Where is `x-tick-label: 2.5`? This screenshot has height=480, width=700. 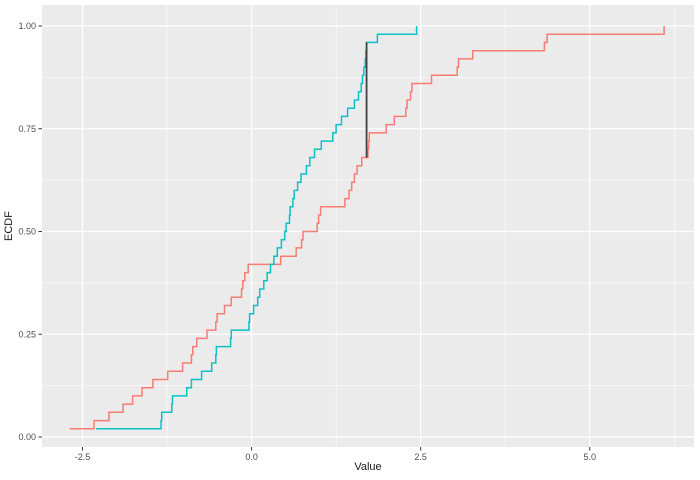 x-tick-label: 2.5 is located at coordinates (420, 457).